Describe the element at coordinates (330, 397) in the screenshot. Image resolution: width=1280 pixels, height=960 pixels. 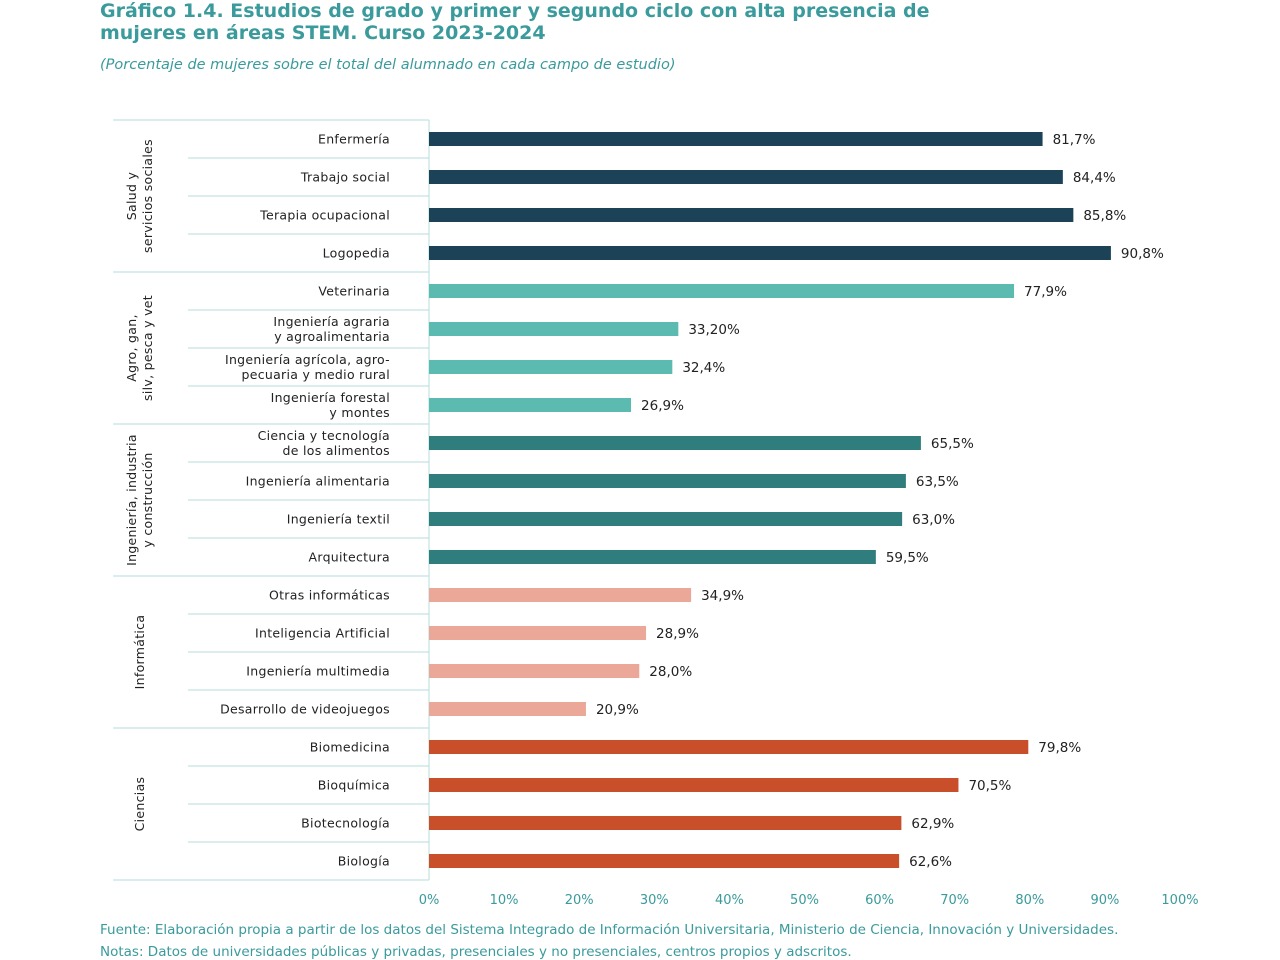
I see `category-label: Ingeniería forestal` at that location.